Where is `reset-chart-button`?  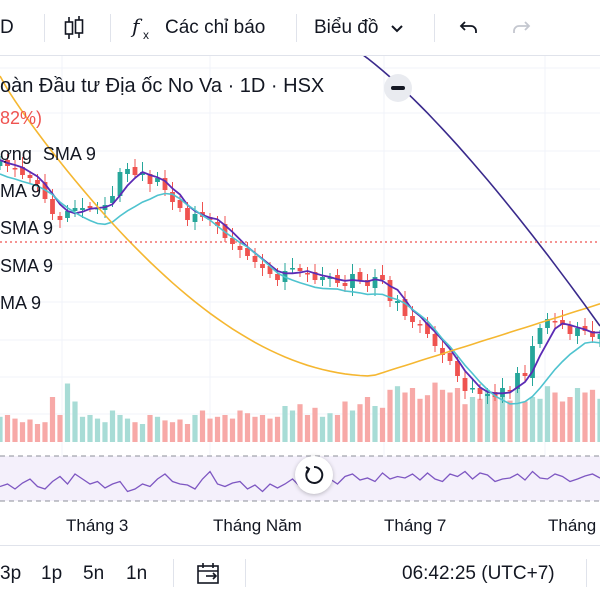 reset-chart-button is located at coordinates (314, 475).